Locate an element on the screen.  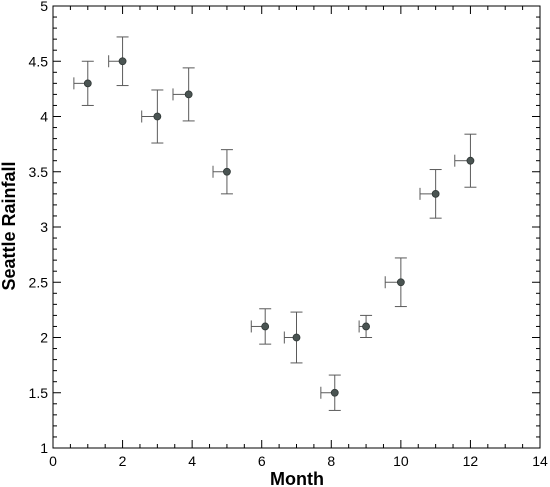
x-tick-label: 0 is located at coordinates (53, 461).